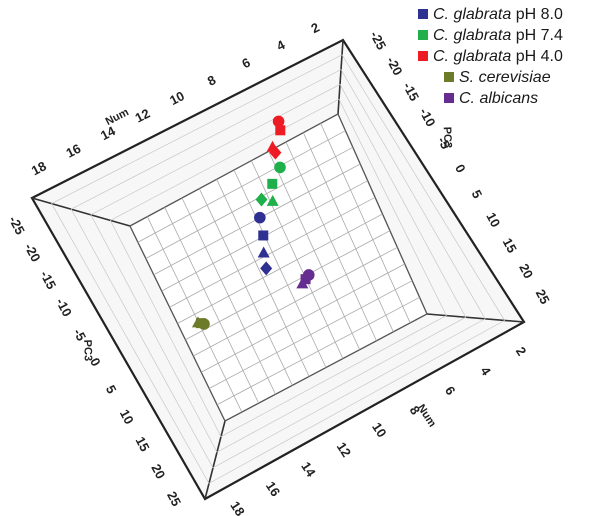 The image size is (616, 516). Describe the element at coordinates (272, 146) in the screenshot. I see `point-2-1-triangle` at that location.